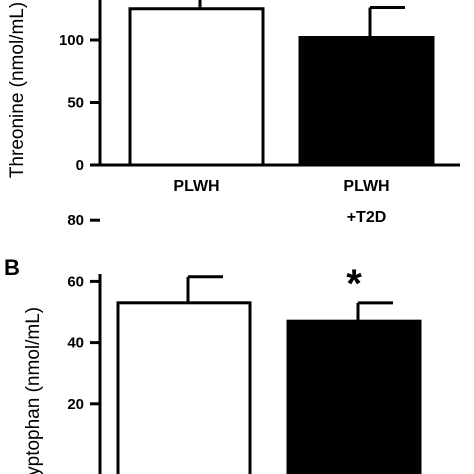 The width and height of the screenshot is (474, 474). I want to click on y-tick-label: 40, so click(75, 343).